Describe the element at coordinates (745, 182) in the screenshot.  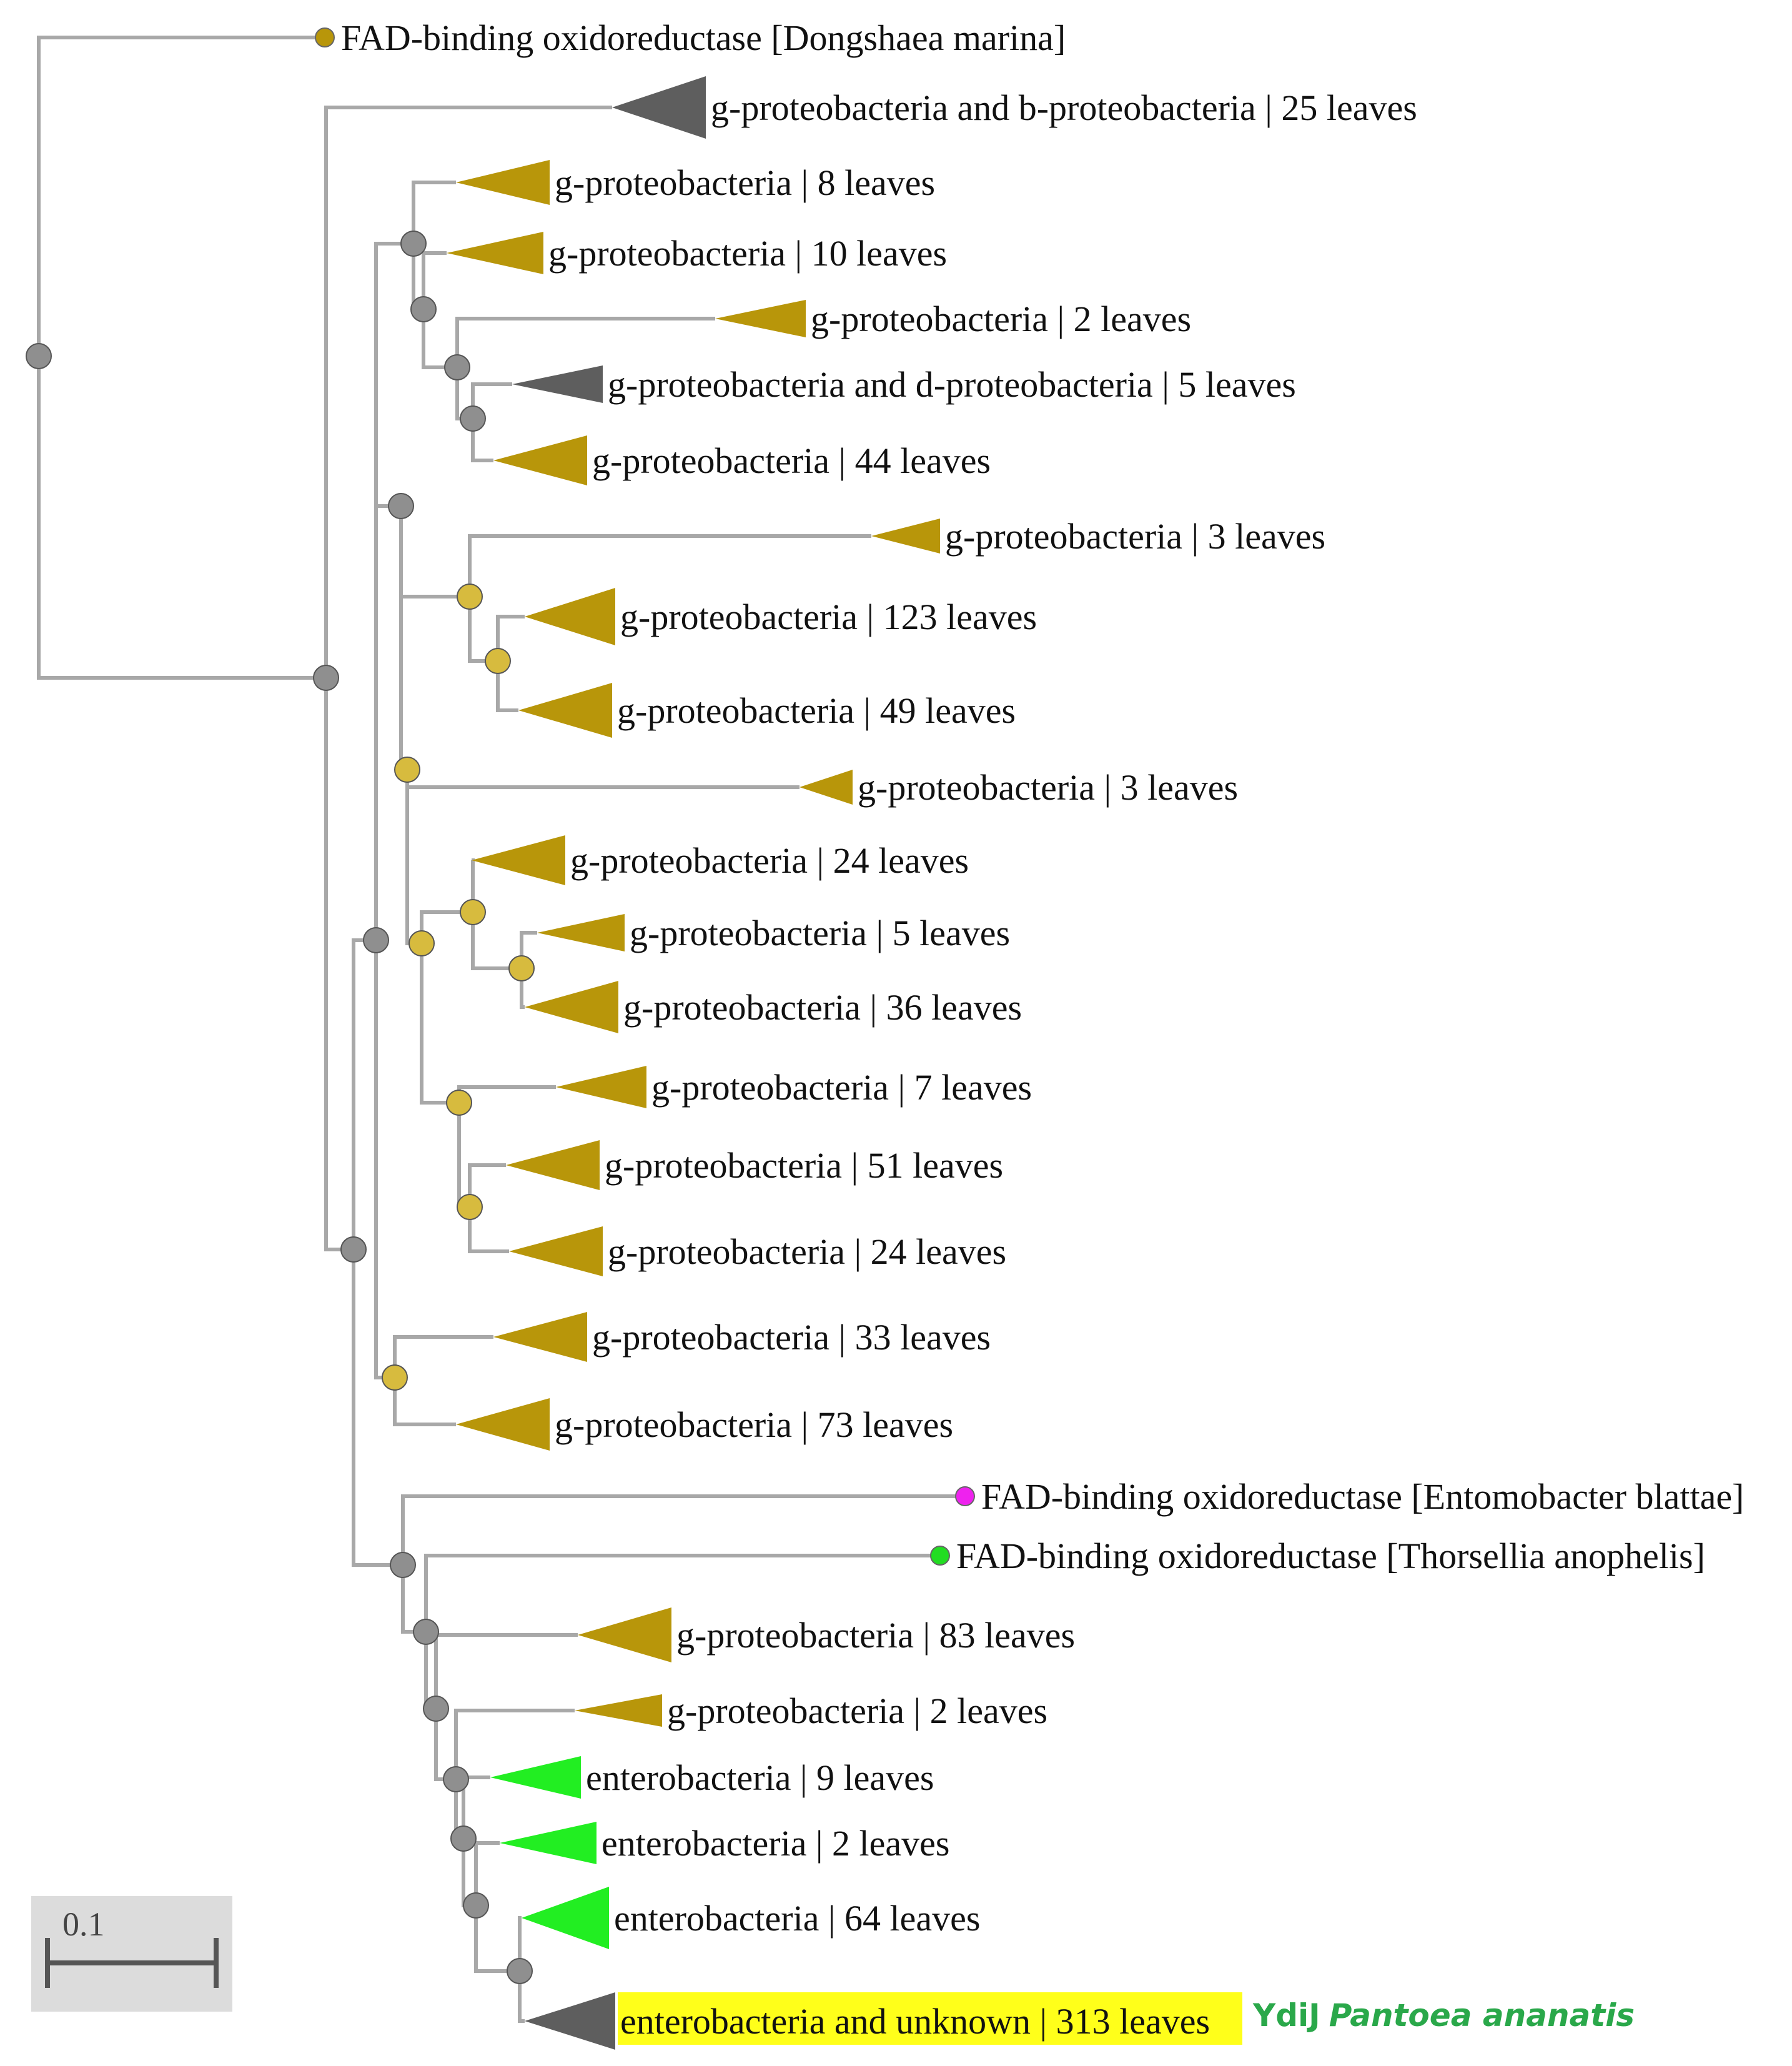
I see `leaf-label: g-proteobacteria | 8 leaves` at that location.